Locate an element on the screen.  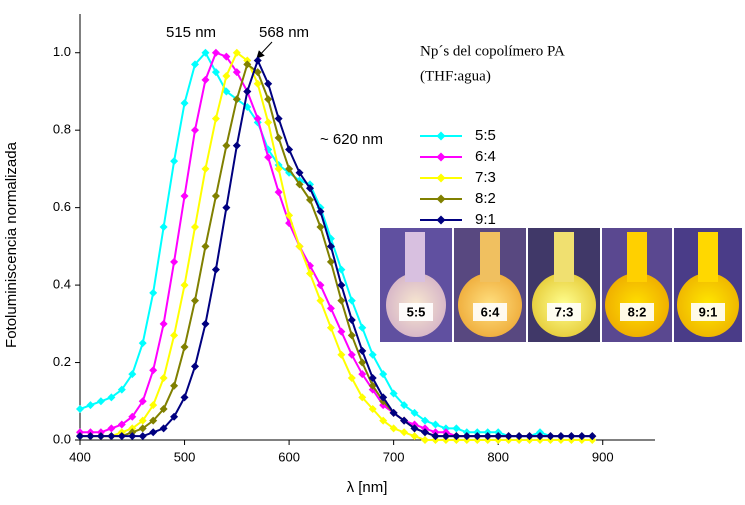
x-axis-label: λ [nm] is located at coordinates (367, 487).